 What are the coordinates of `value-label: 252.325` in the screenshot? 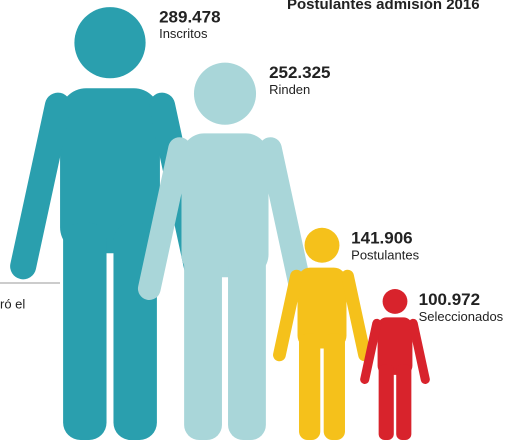 It's located at (299, 72).